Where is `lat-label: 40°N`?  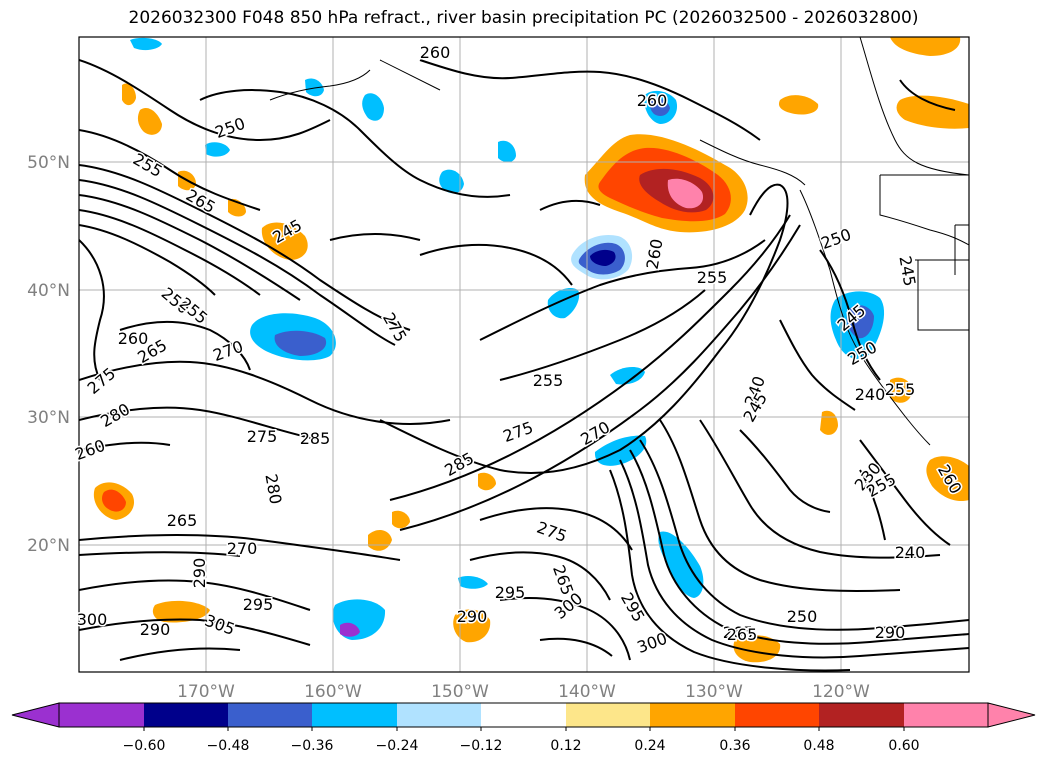
lat-label: 40°N is located at coordinates (48, 291).